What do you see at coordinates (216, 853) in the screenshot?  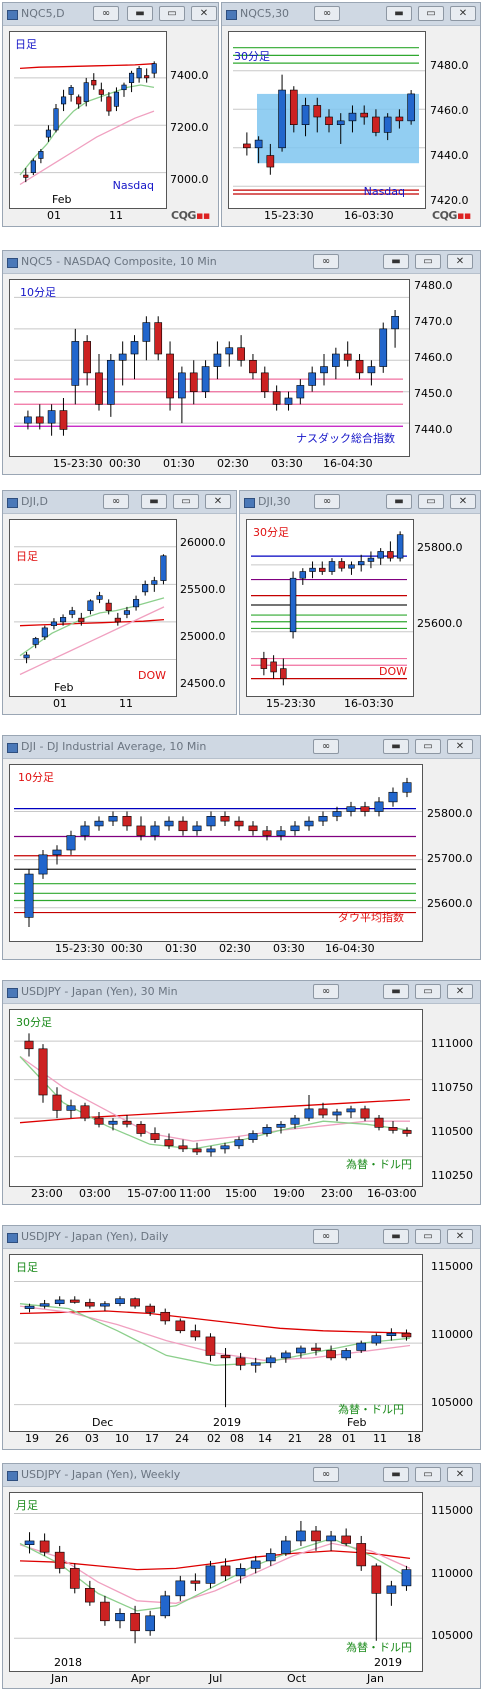 I see `plot-area: 10分足 ダウ平均指数` at bounding box center [216, 853].